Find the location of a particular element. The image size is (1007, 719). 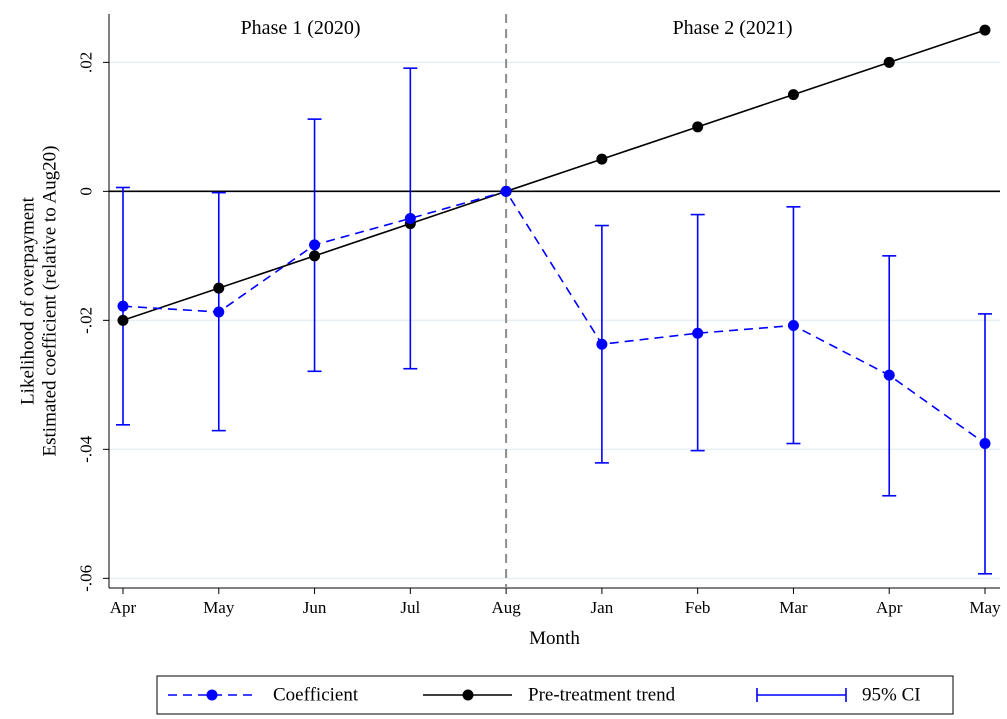

x-tick-label: Feb is located at coordinates (698, 607).